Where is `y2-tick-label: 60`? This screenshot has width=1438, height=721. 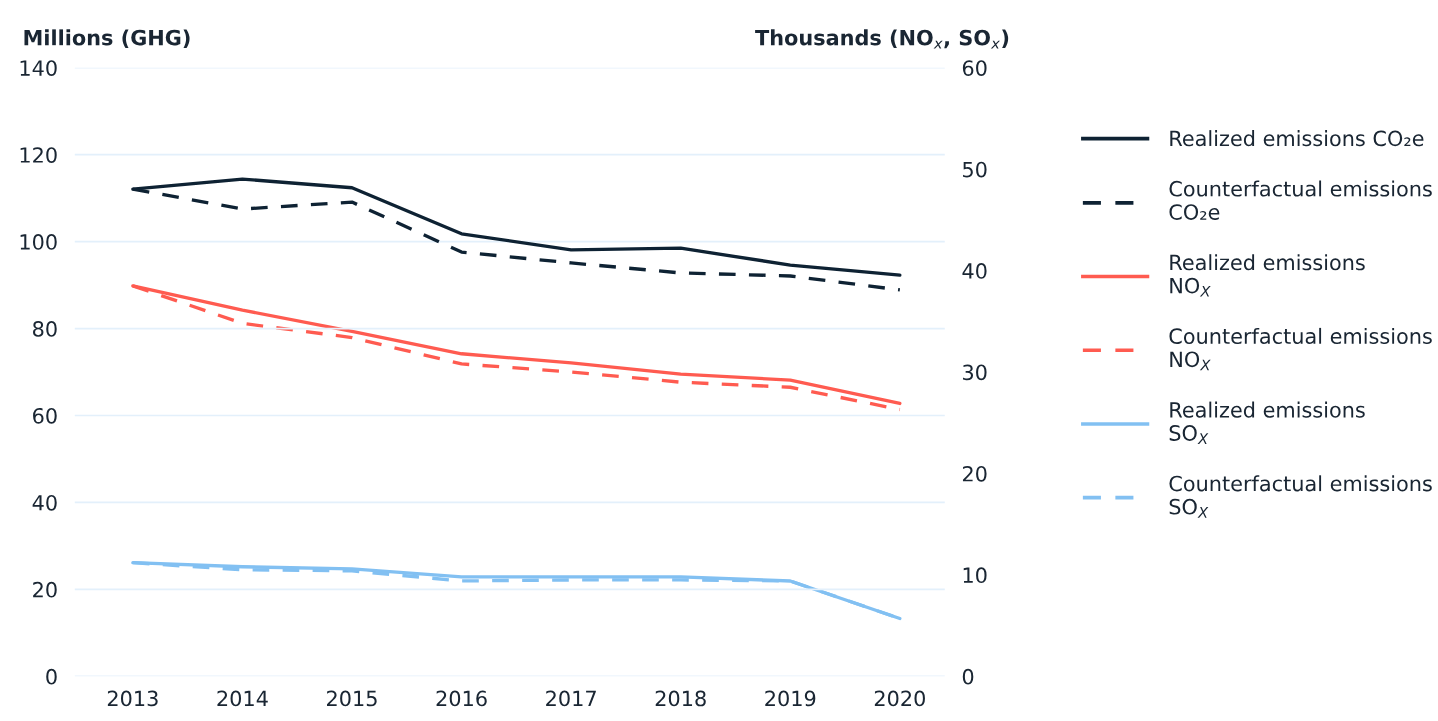 y2-tick-label: 60 is located at coordinates (974, 68).